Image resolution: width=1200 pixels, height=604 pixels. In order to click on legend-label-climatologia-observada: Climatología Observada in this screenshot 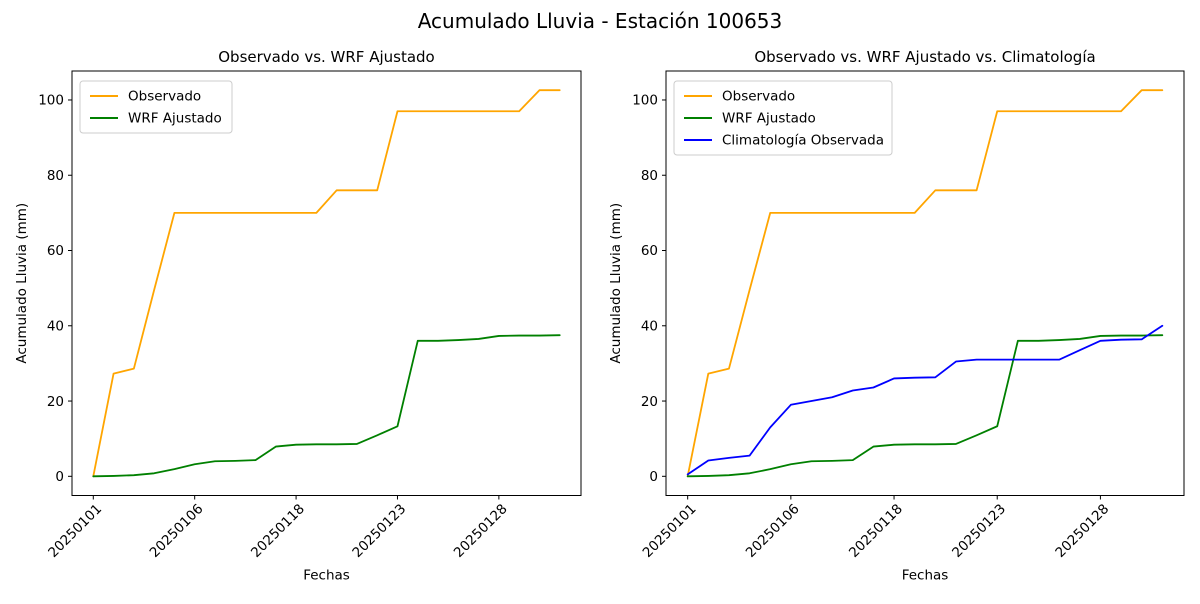, I will do `click(803, 141)`.